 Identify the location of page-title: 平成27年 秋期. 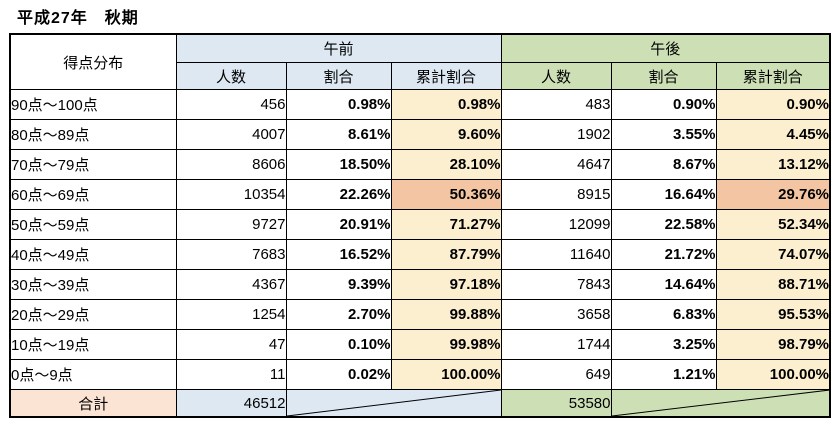
(78, 18).